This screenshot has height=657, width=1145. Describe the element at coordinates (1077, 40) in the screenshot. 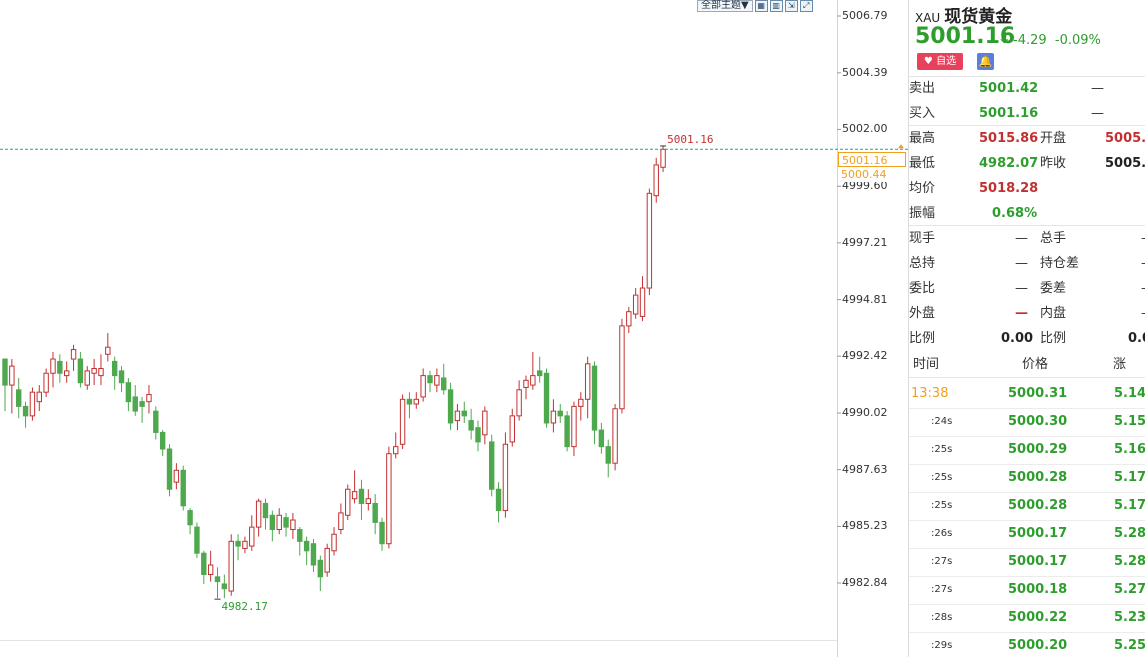

I see `change-percent: -0.09%` at that location.